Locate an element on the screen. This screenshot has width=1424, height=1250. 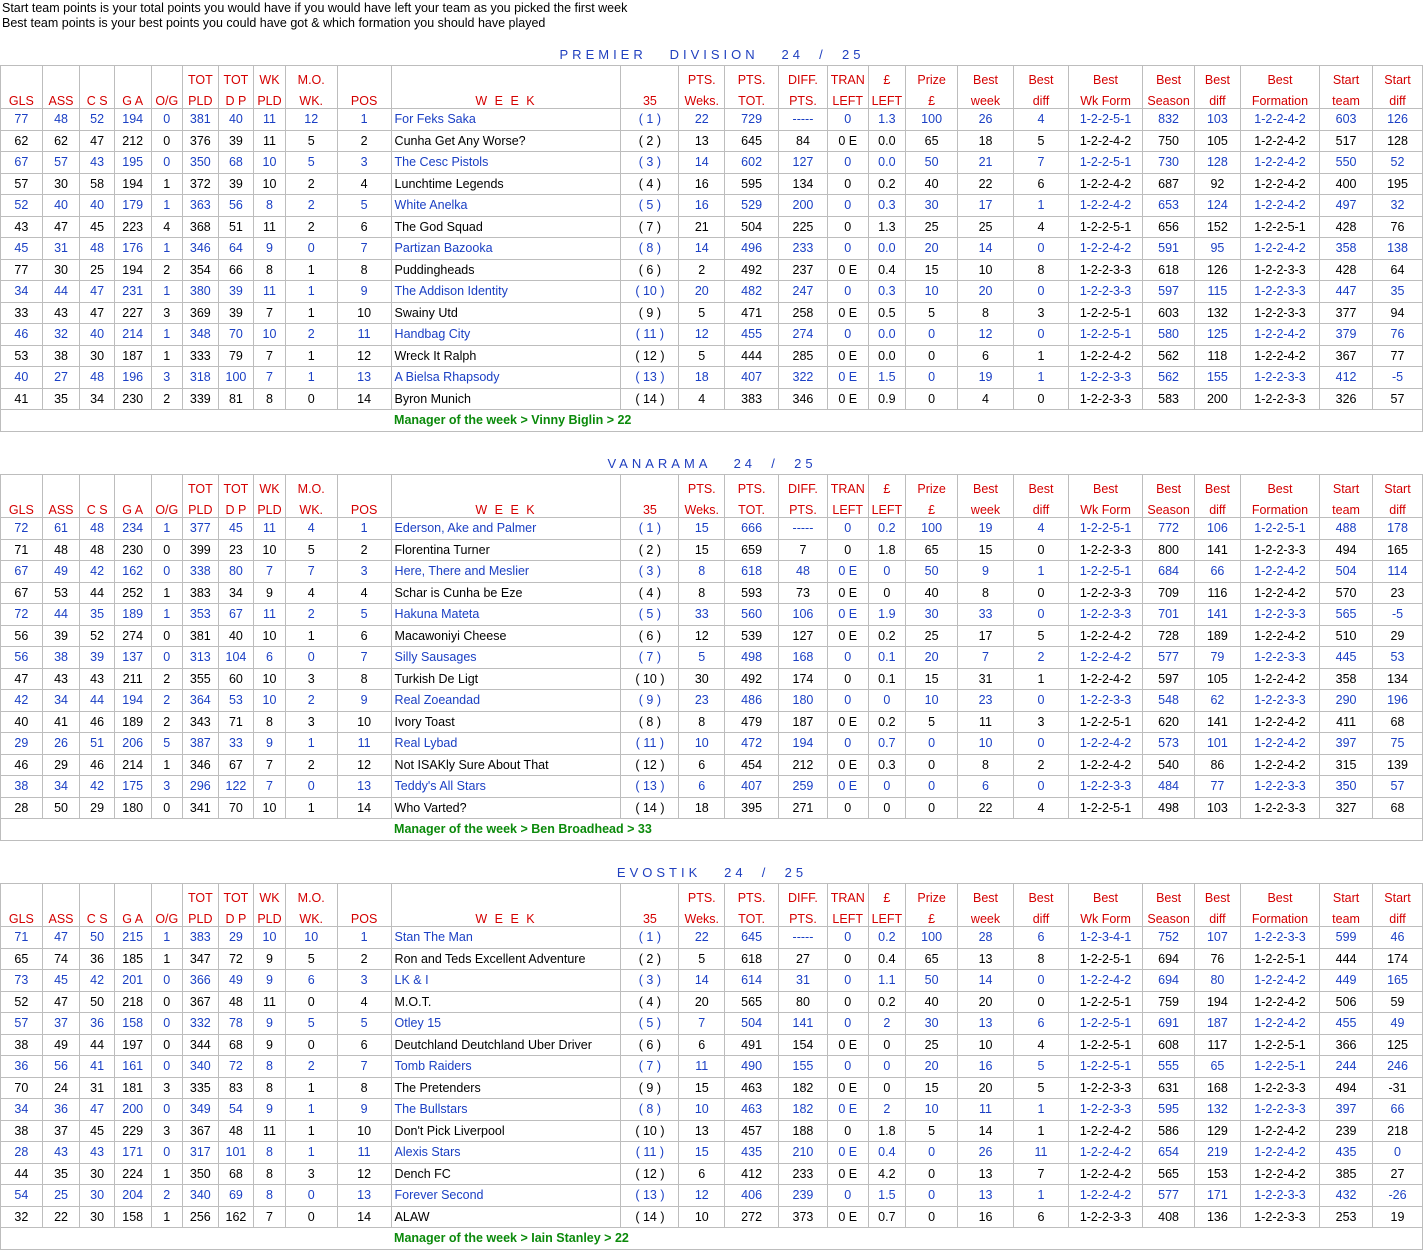
column-header: week is located at coordinates (985, 916).